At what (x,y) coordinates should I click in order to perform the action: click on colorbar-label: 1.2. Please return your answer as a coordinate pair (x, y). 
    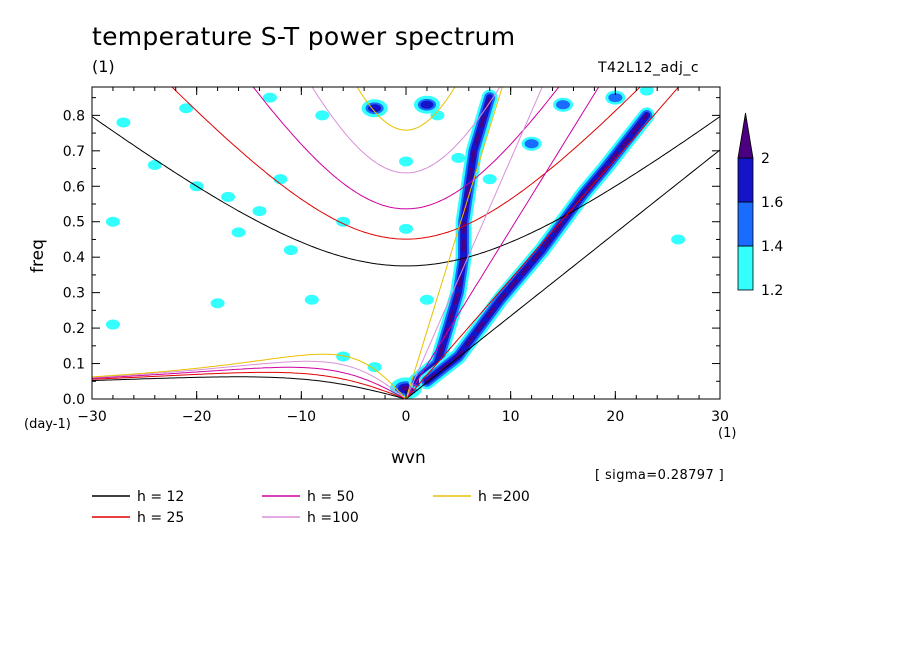
    Looking at the image, I should click on (772, 291).